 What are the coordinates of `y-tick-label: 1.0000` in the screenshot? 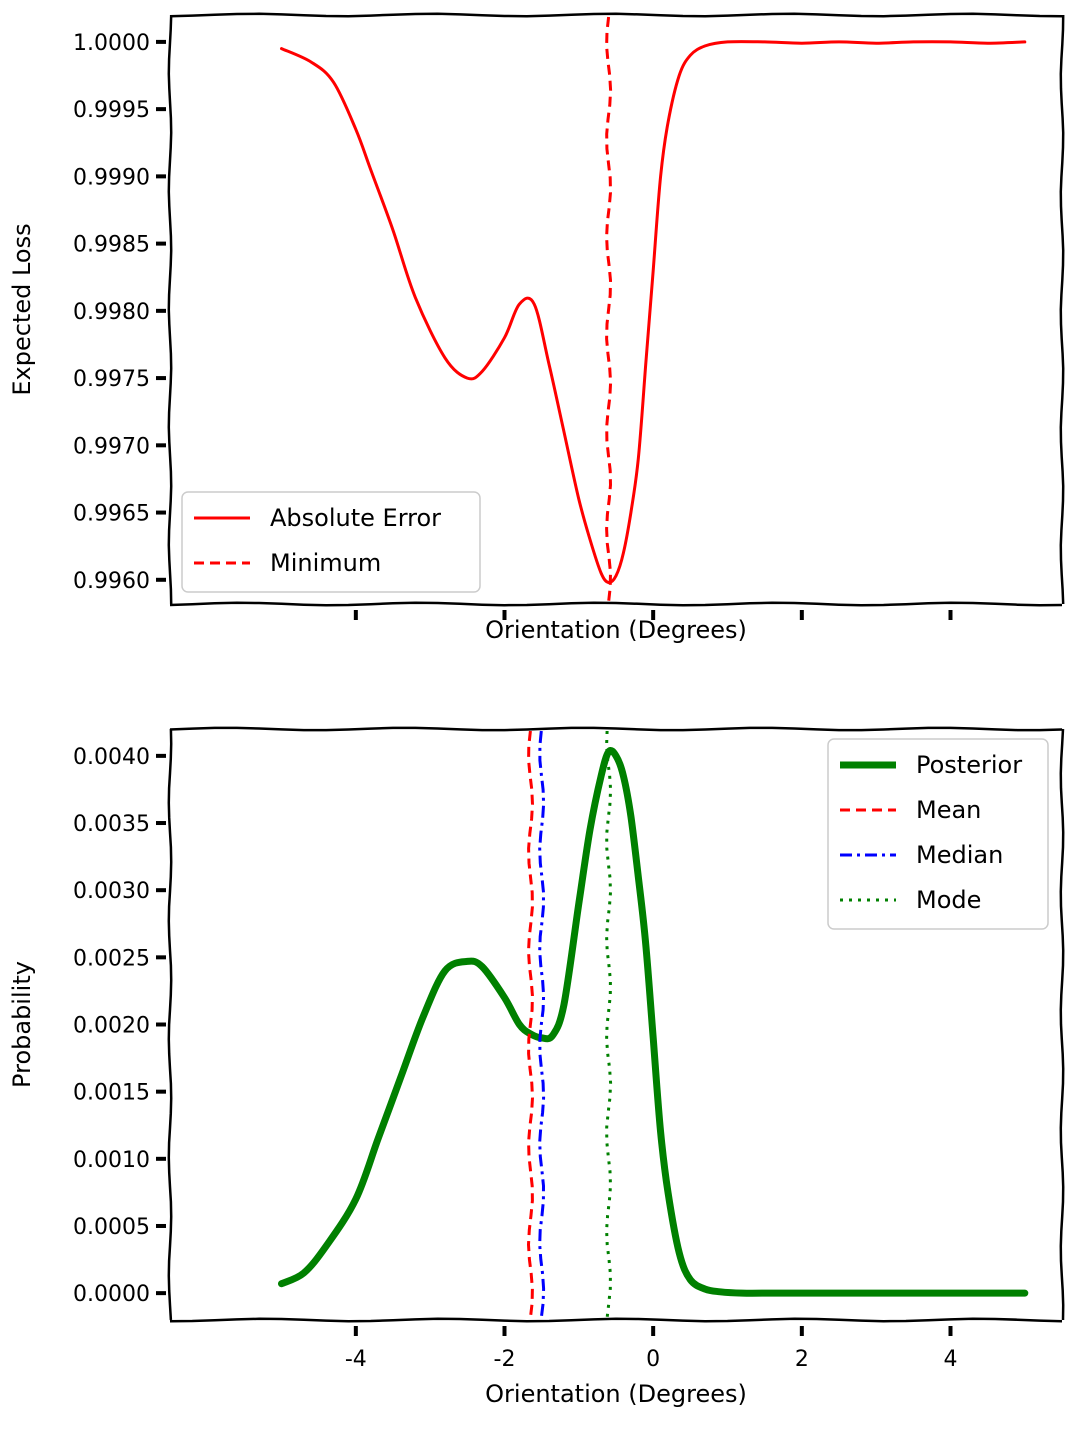 It's located at (111, 43).